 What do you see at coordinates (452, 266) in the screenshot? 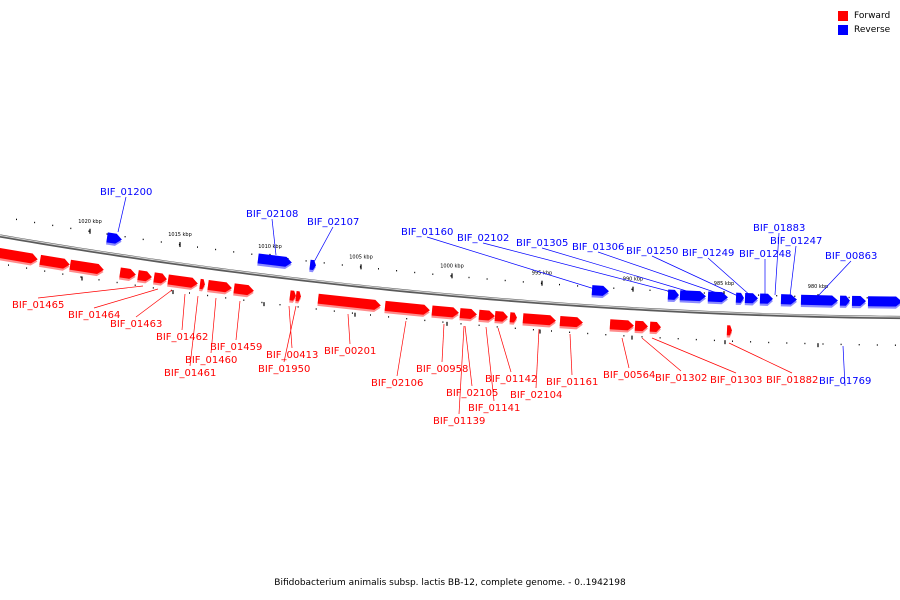
I see `scale-label: 1000 kbp` at bounding box center [452, 266].